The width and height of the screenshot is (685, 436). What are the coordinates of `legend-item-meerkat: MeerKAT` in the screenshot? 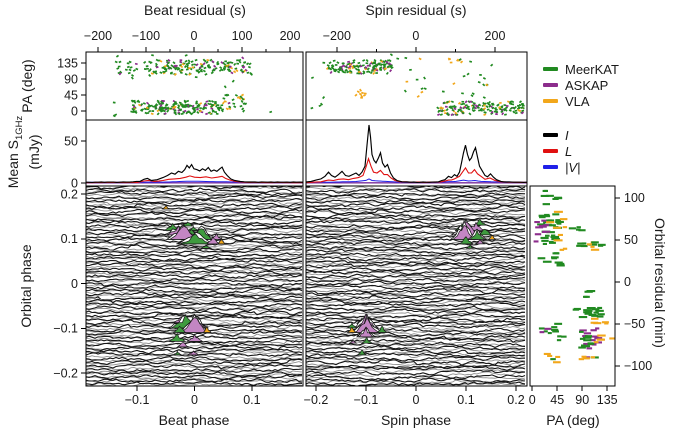 It's located at (581, 69).